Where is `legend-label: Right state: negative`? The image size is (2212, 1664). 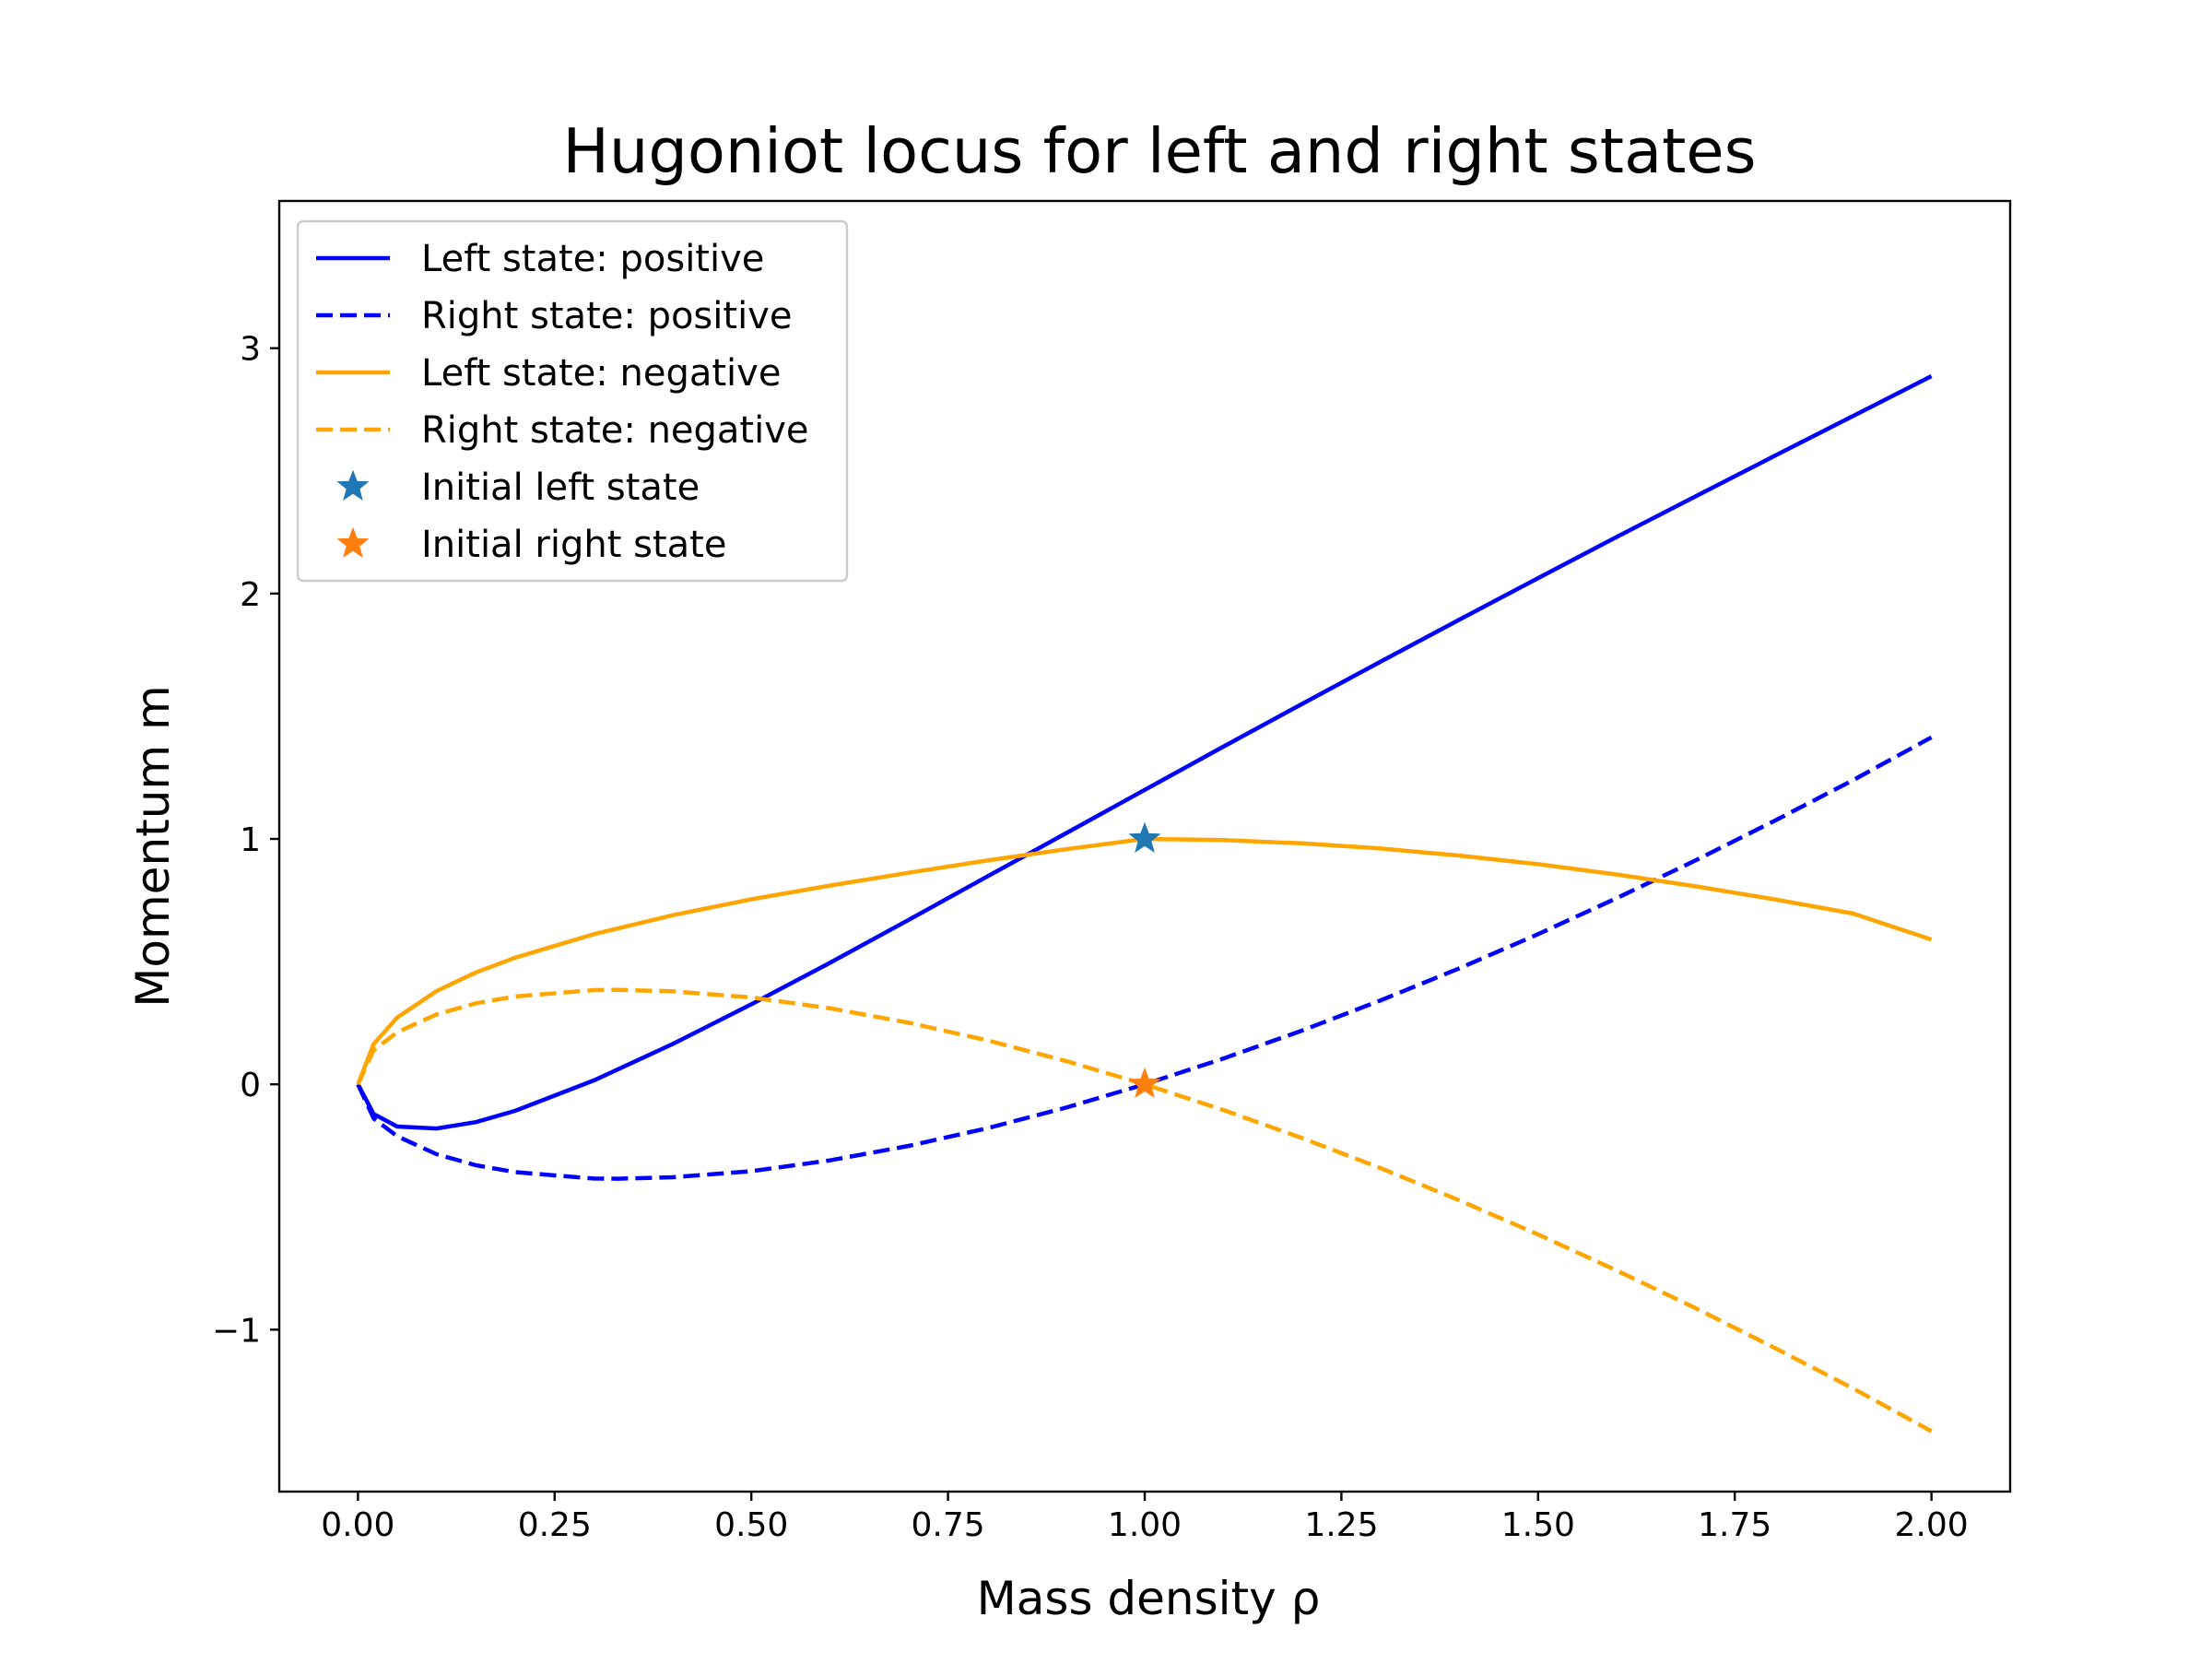
legend-label: Right state: negative is located at coordinates (615, 430).